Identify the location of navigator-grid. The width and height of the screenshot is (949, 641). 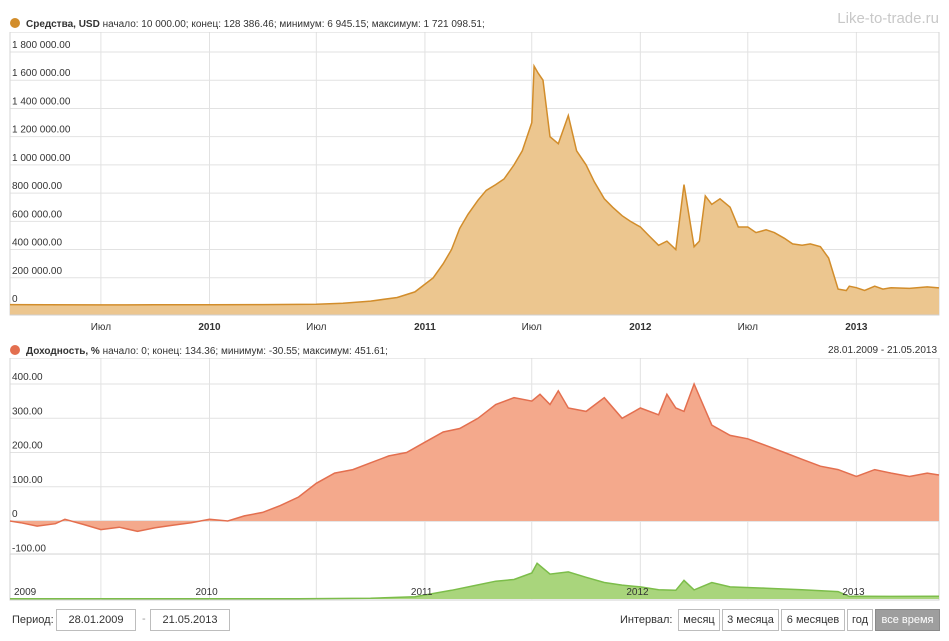
(478, 577).